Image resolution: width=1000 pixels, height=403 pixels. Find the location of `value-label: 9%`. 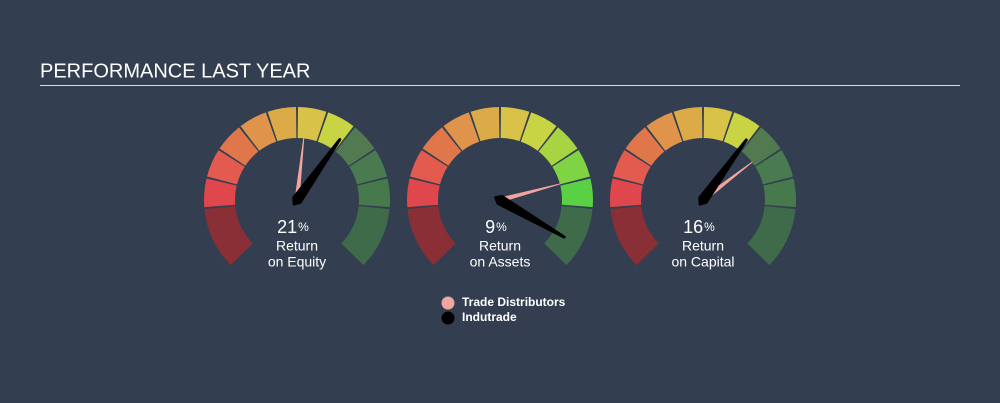

value-label: 9% is located at coordinates (496, 227).